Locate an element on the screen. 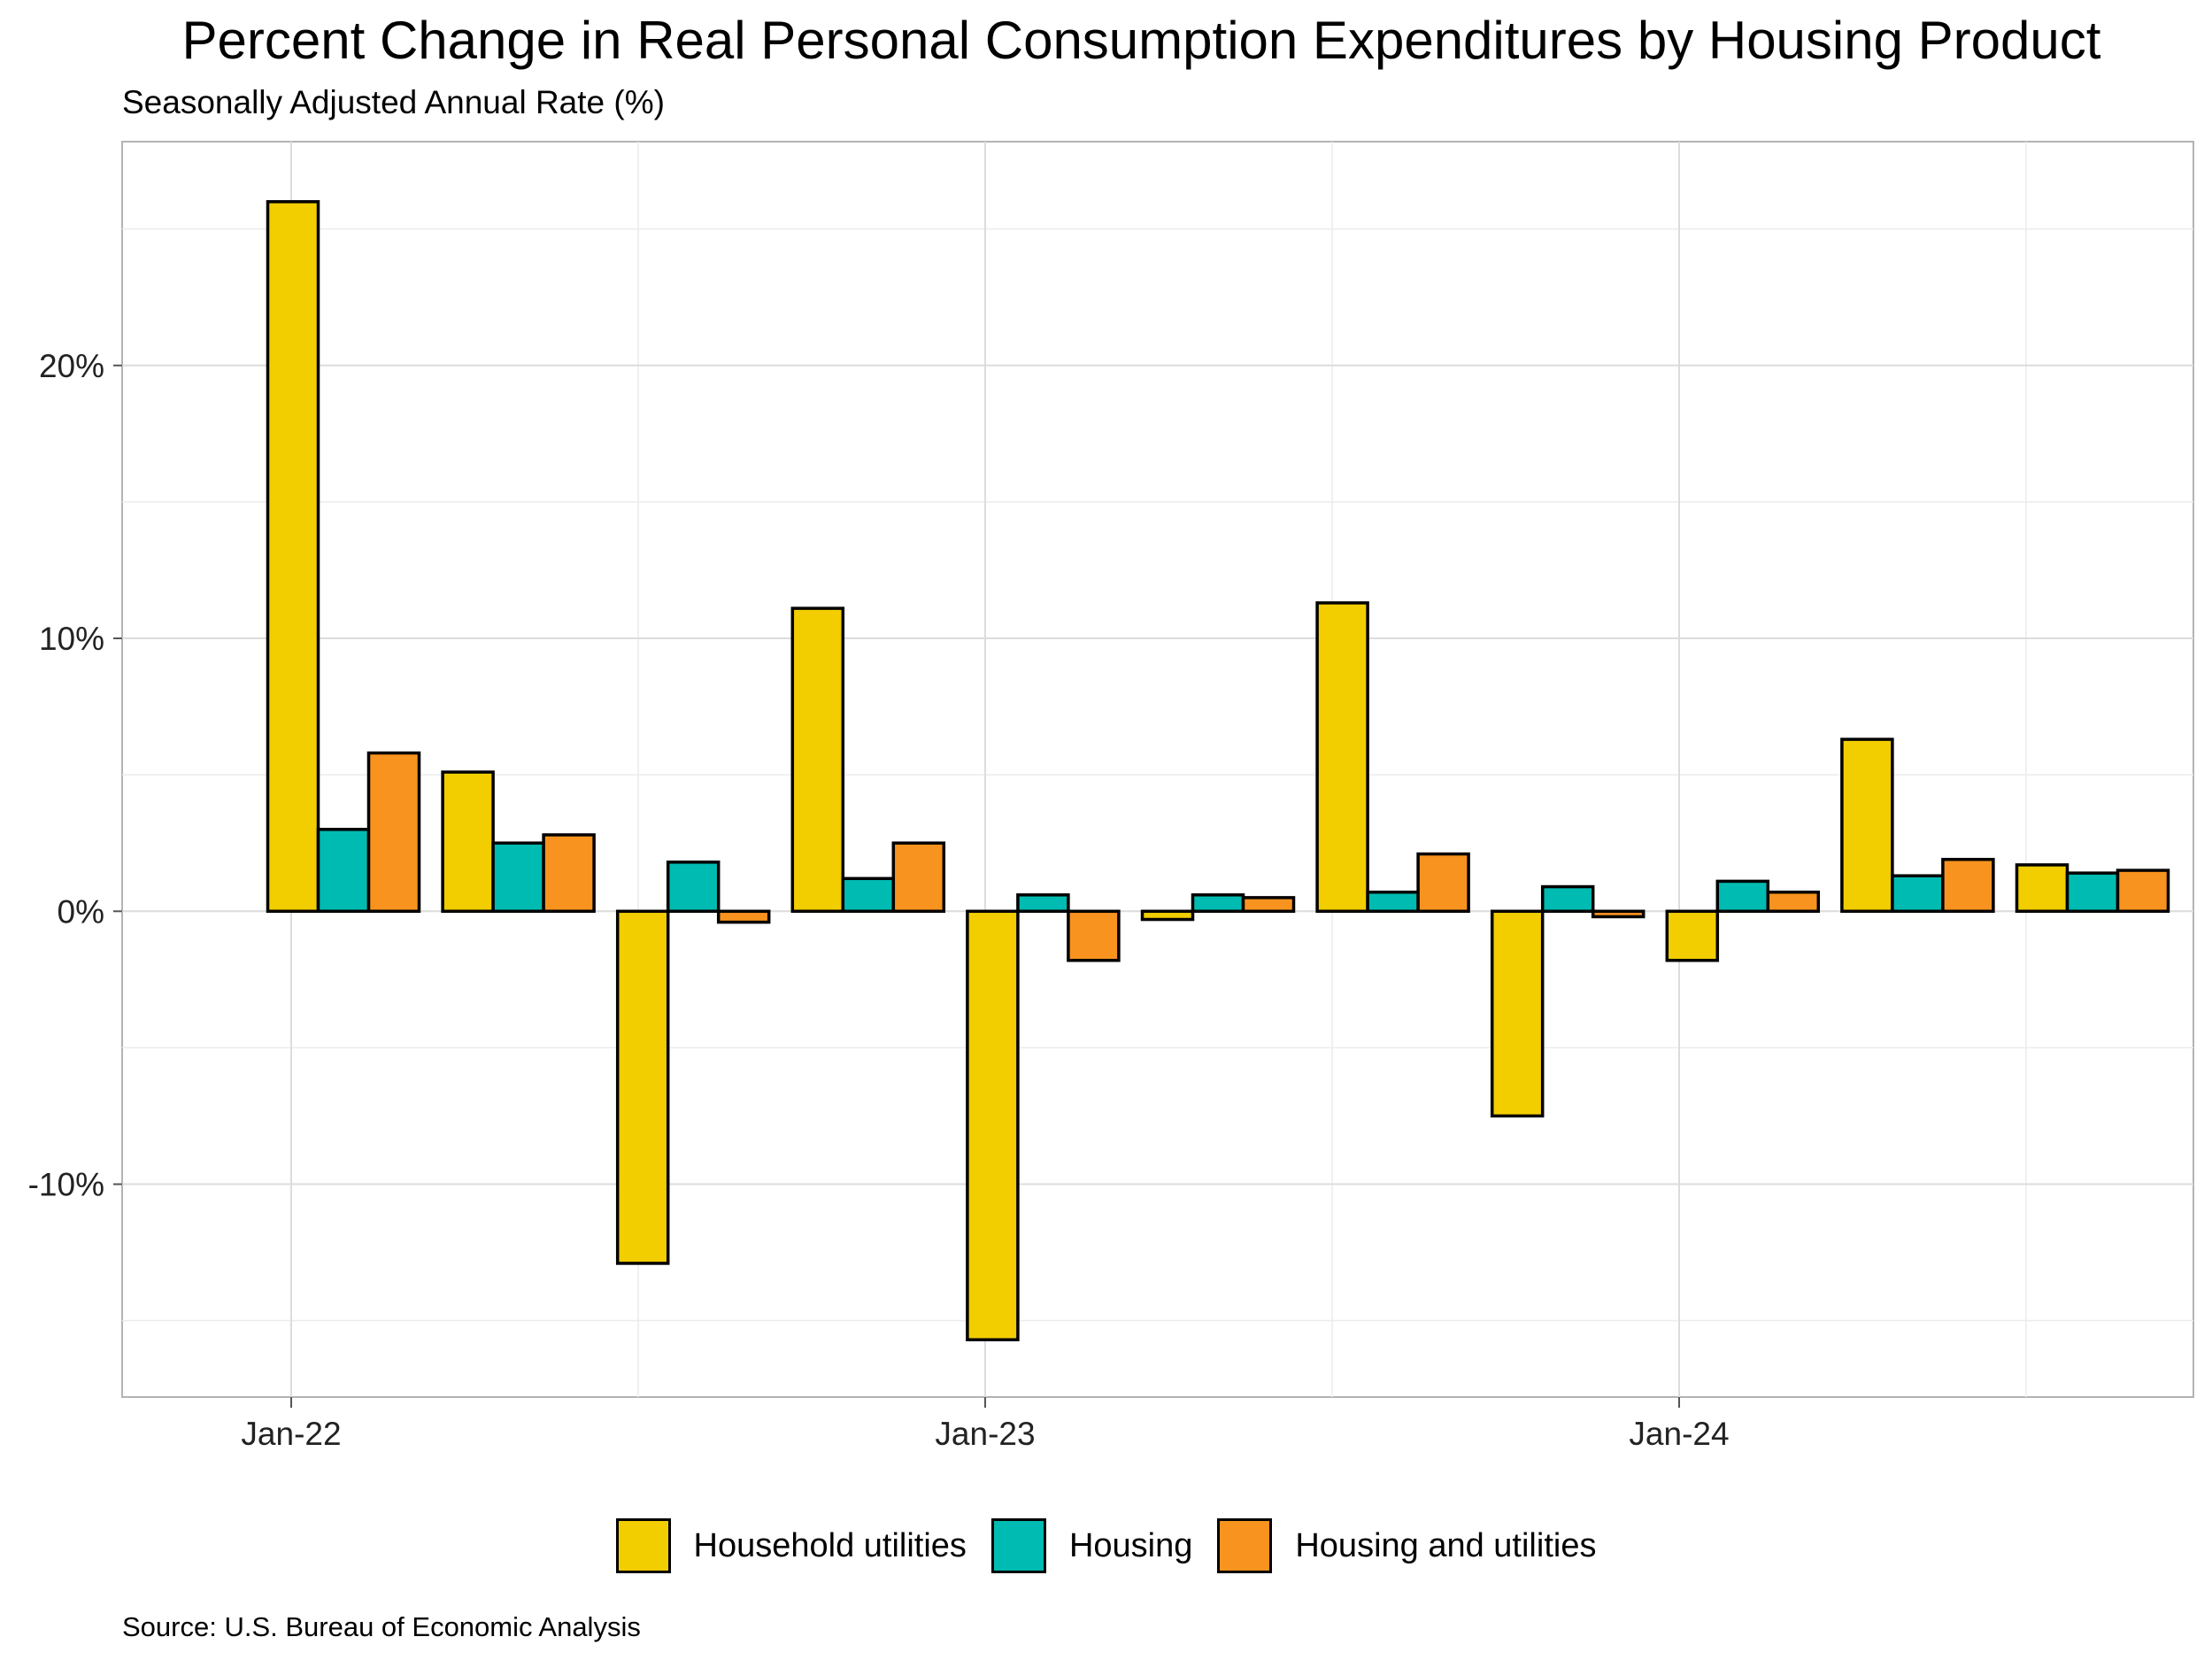  bar-household-utilities-2022q3 is located at coordinates (642, 1087).